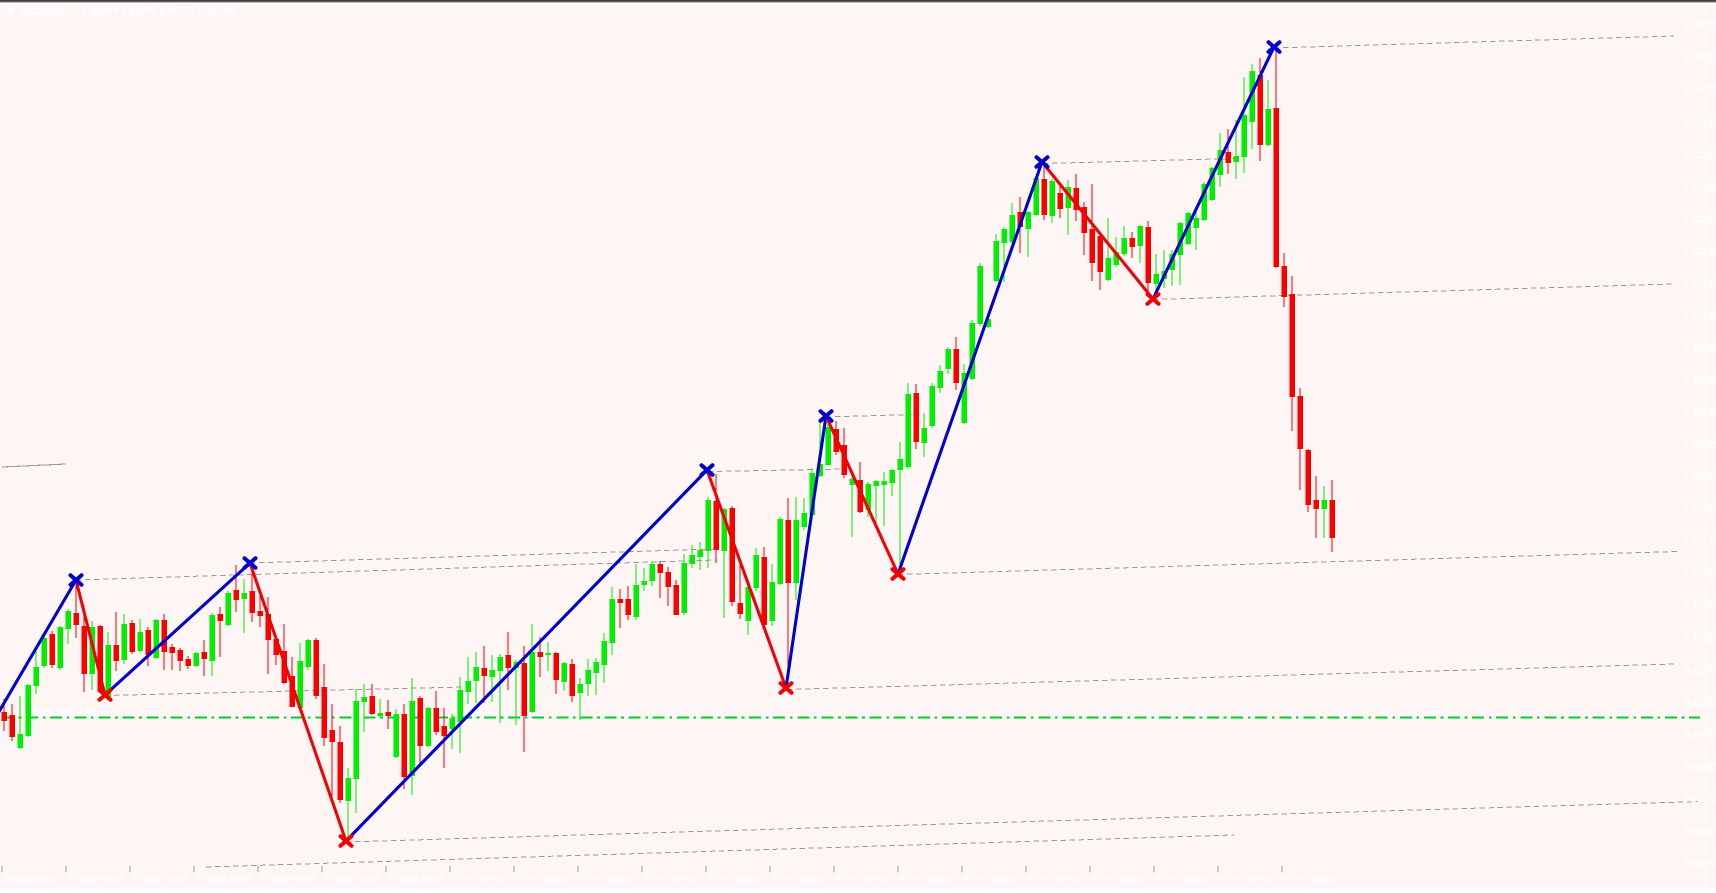  What do you see at coordinates (42, 12) in the screenshot?
I see `svg-text: AUDCAD,H1` at bounding box center [42, 12].